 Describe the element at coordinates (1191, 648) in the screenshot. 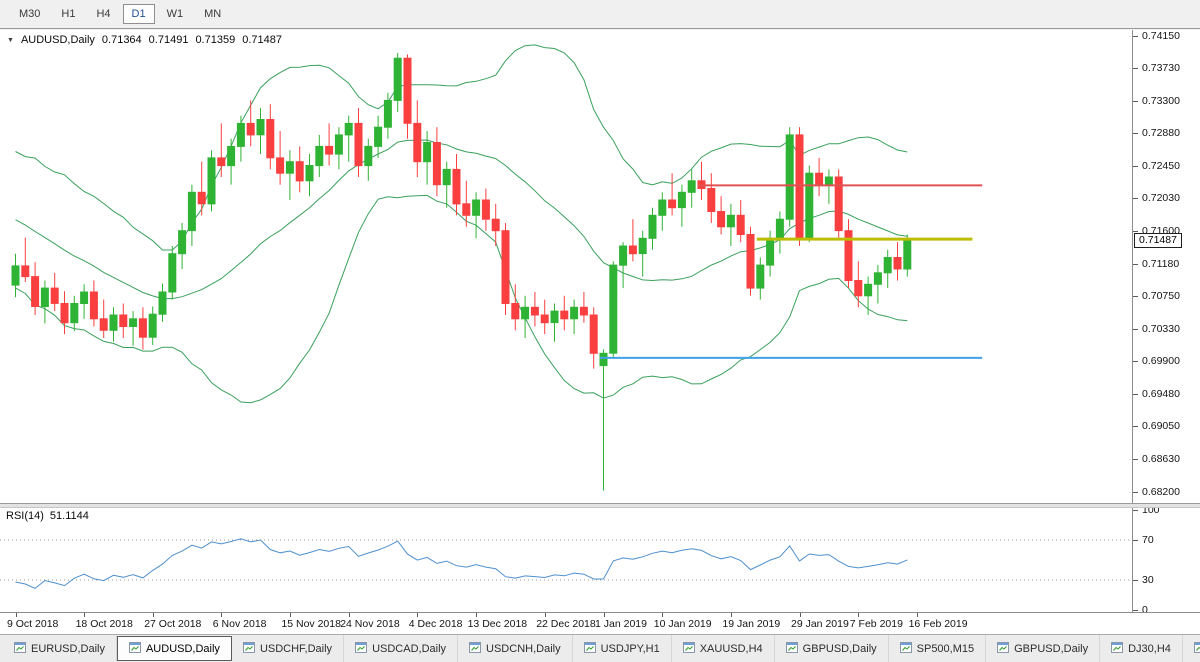

I see `tab-tech100-h1: TECH100,H1` at that location.